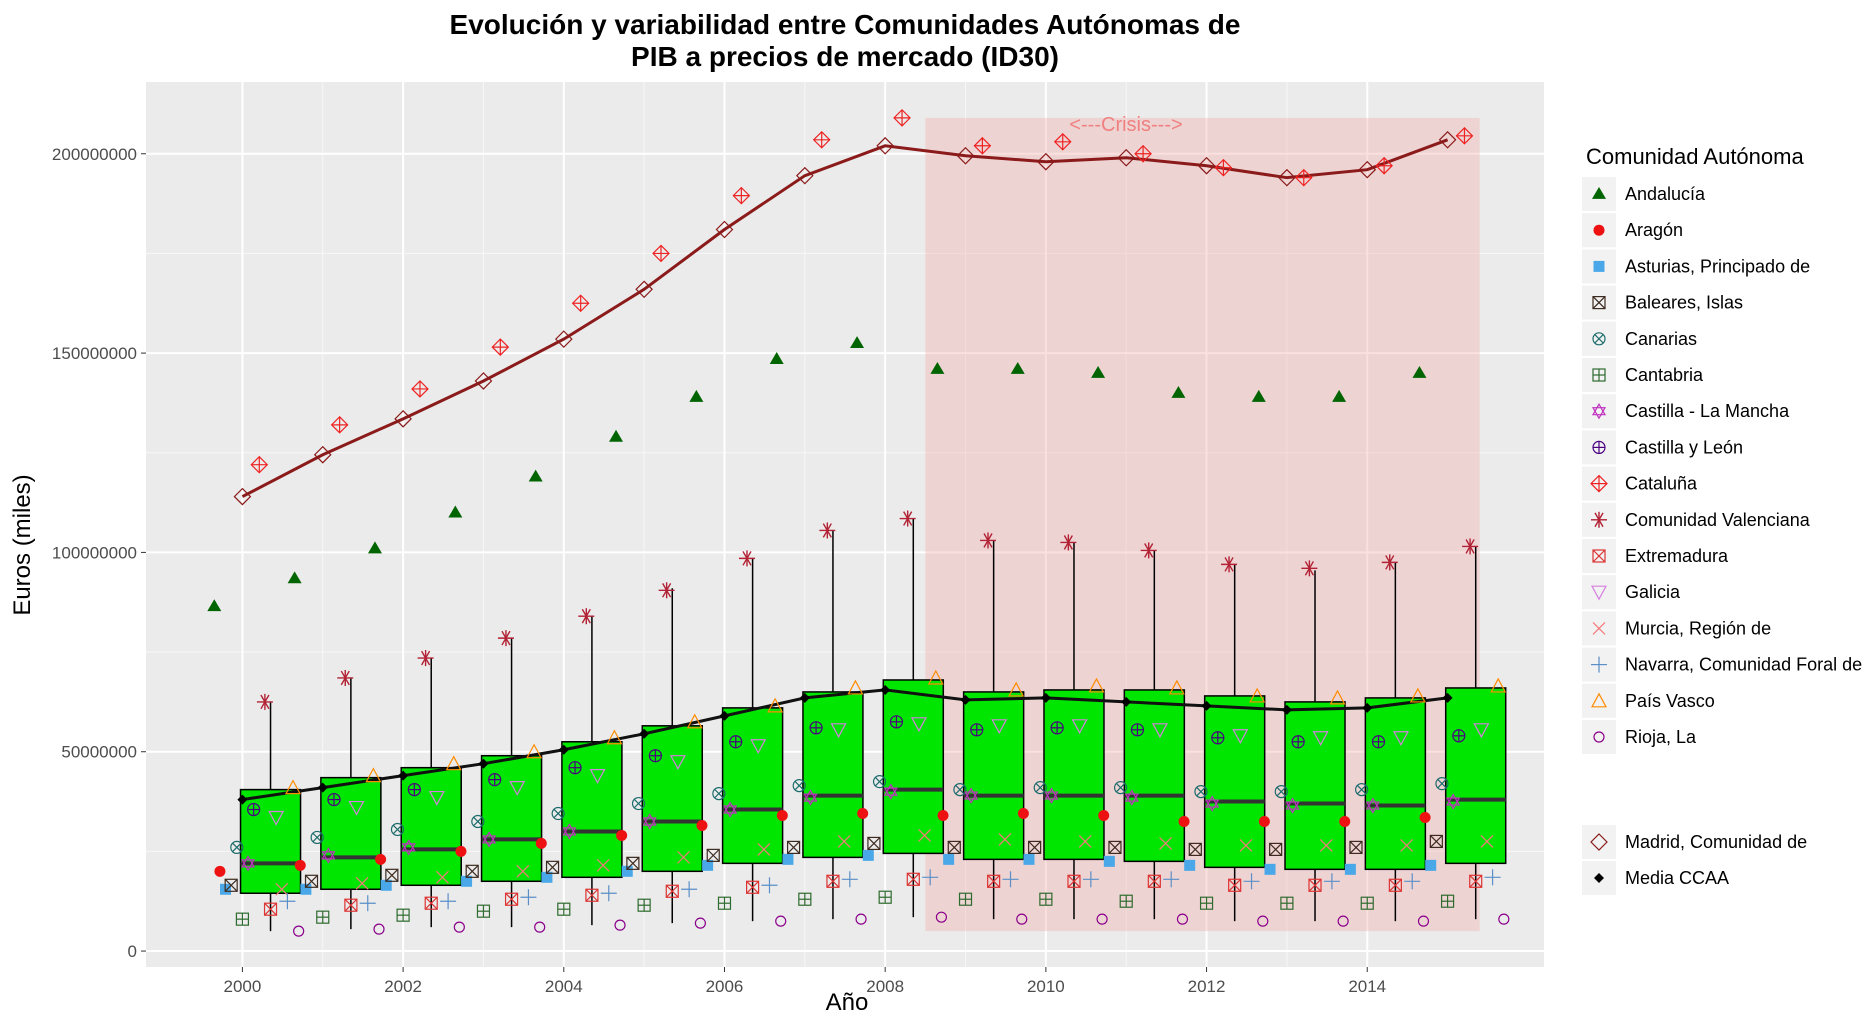  Describe the element at coordinates (1661, 339) in the screenshot. I see `legend-label: Canarias` at that location.